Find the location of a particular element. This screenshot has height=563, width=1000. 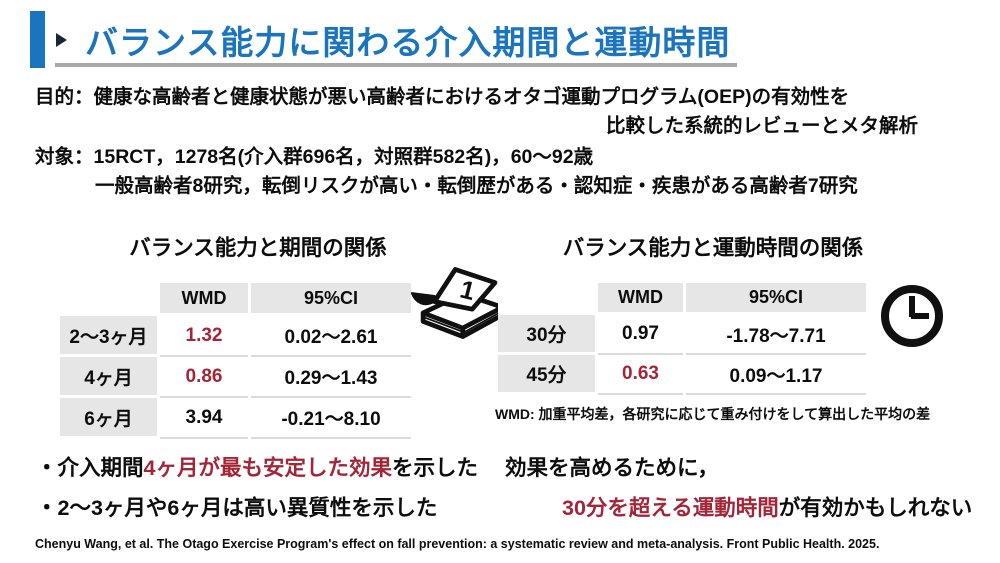

svg-text: 1 is located at coordinates (467, 291).